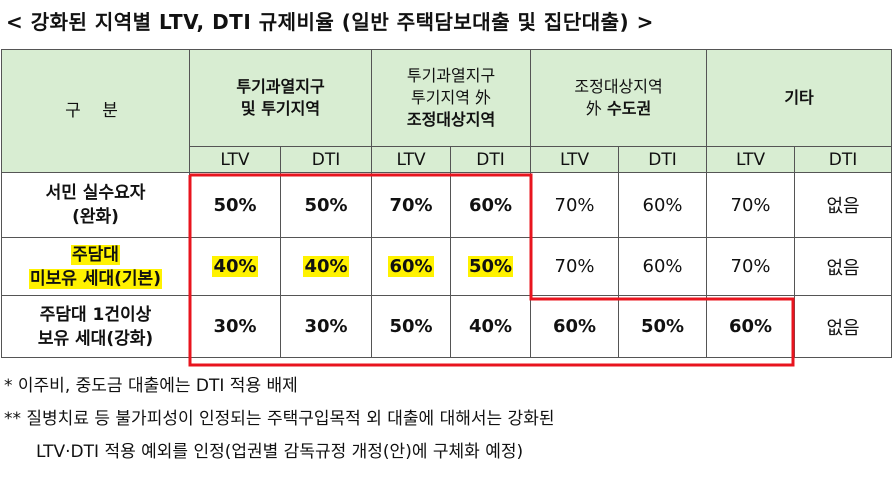 This screenshot has width=893, height=493. I want to click on row-label-low-income: 서민 실수요자 (완화), so click(95, 205).